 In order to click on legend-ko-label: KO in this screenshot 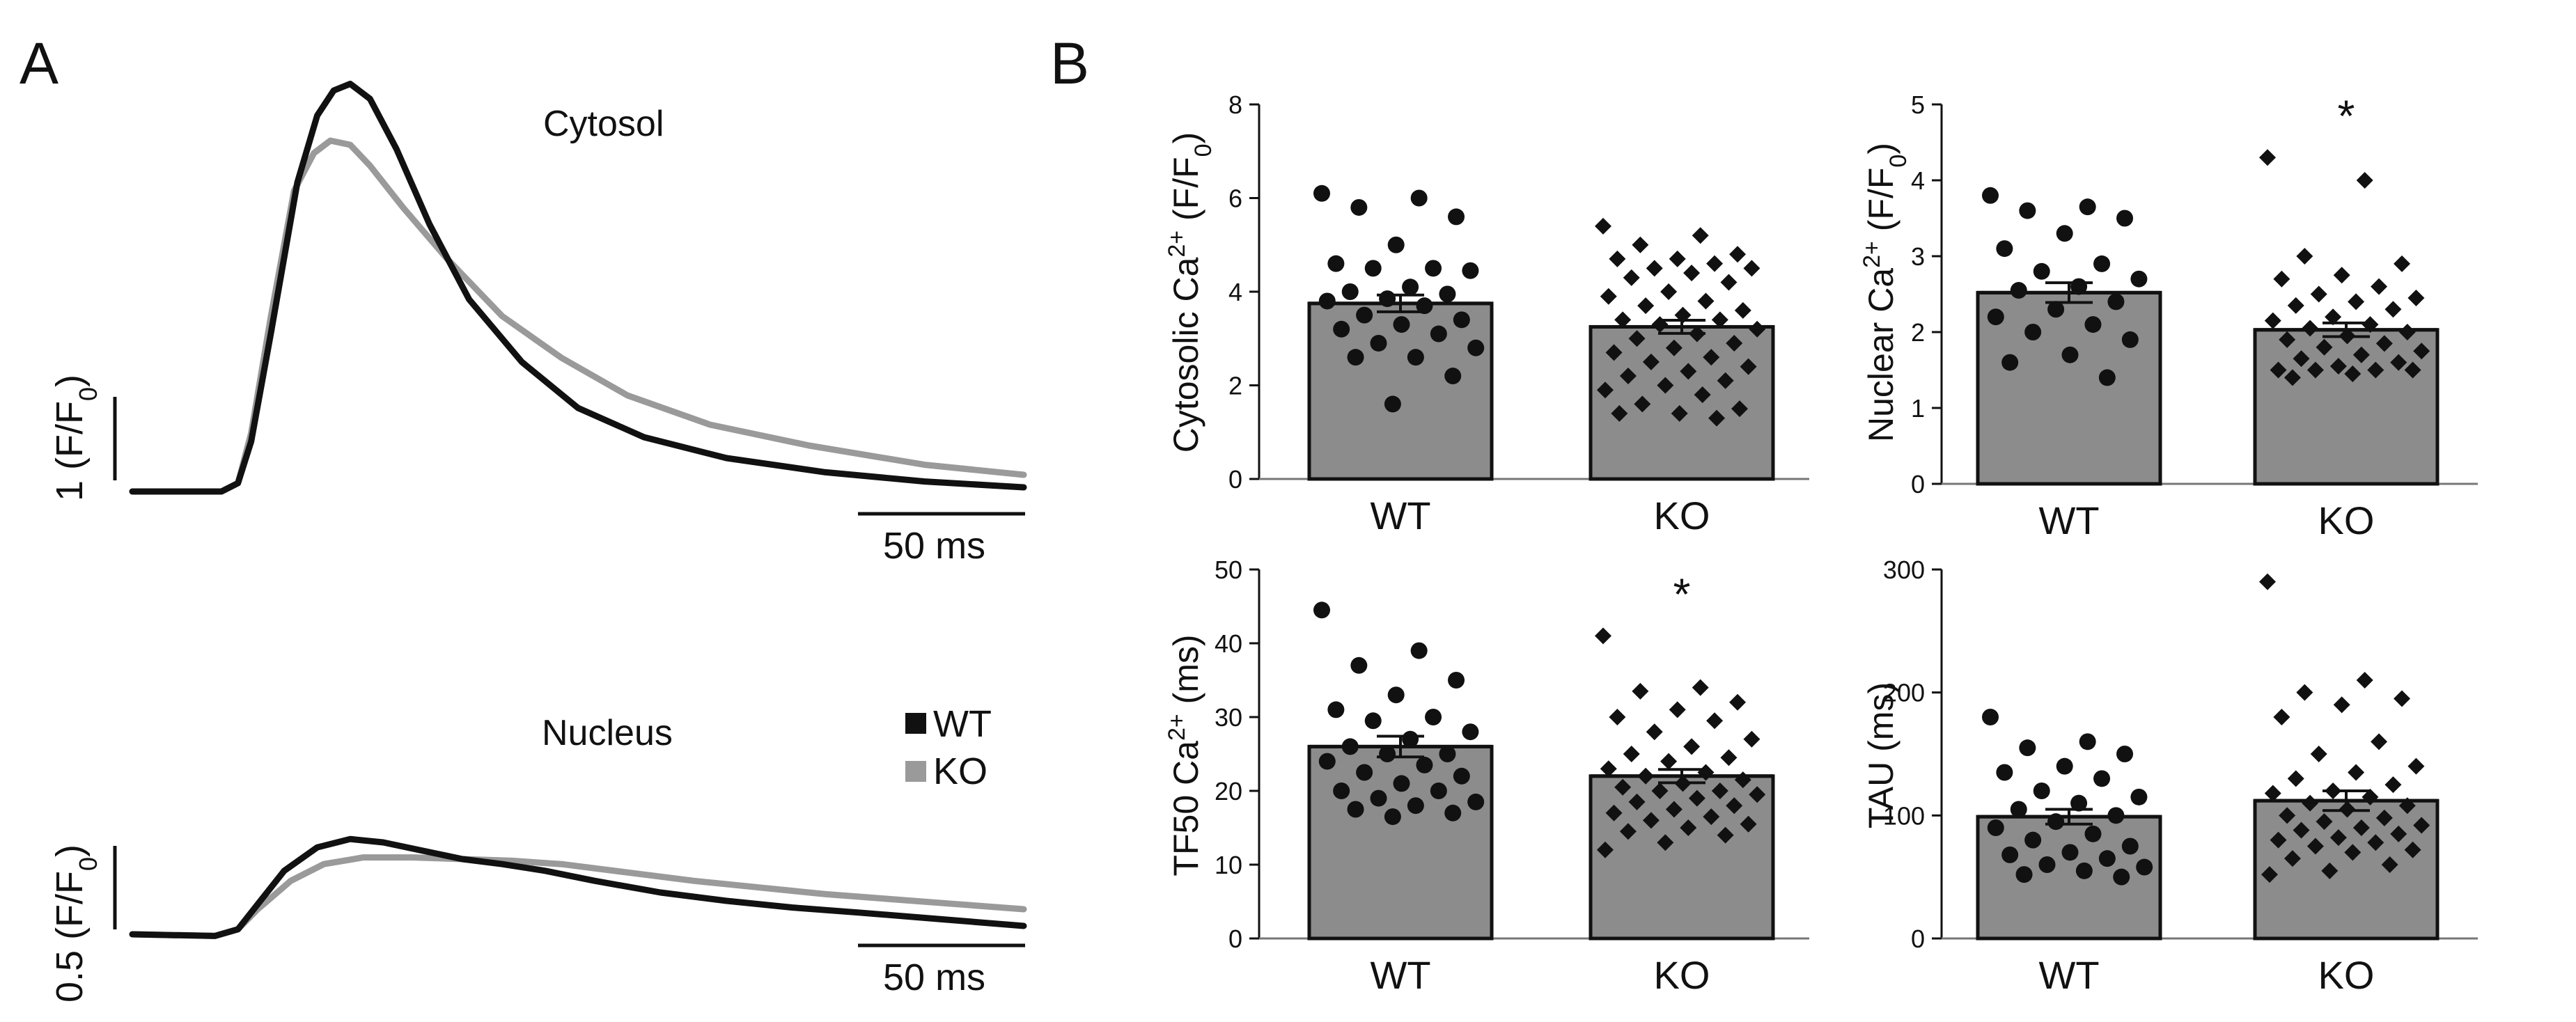, I will do `click(960, 771)`.